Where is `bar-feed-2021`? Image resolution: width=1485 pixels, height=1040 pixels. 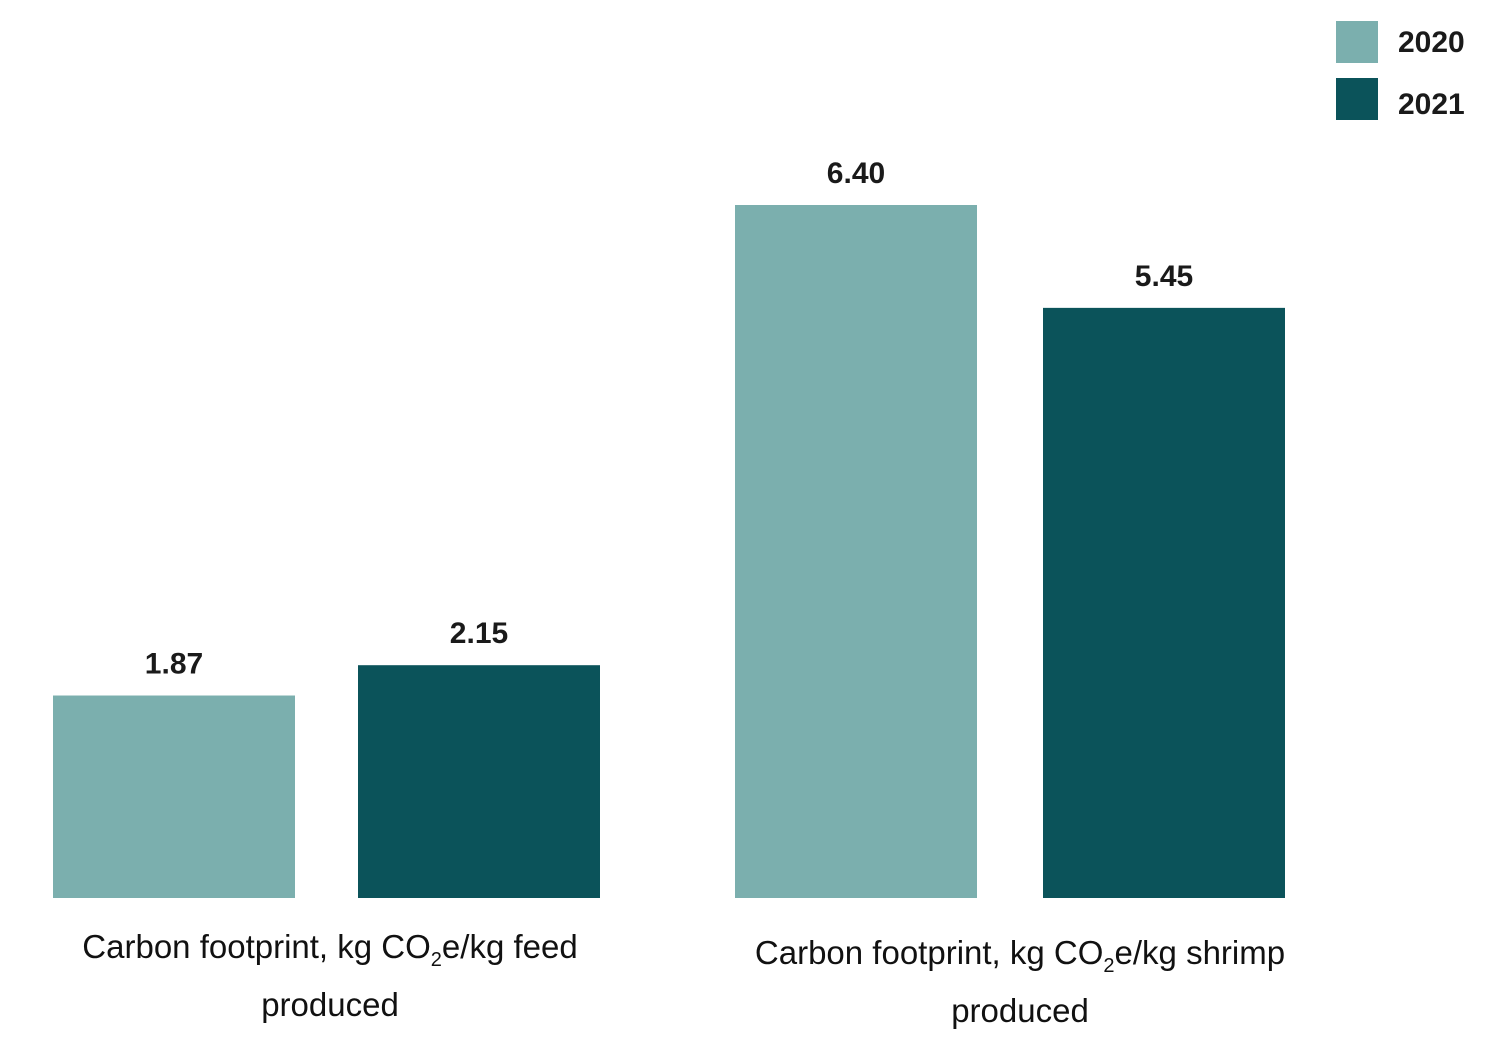 bar-feed-2021 is located at coordinates (479, 781).